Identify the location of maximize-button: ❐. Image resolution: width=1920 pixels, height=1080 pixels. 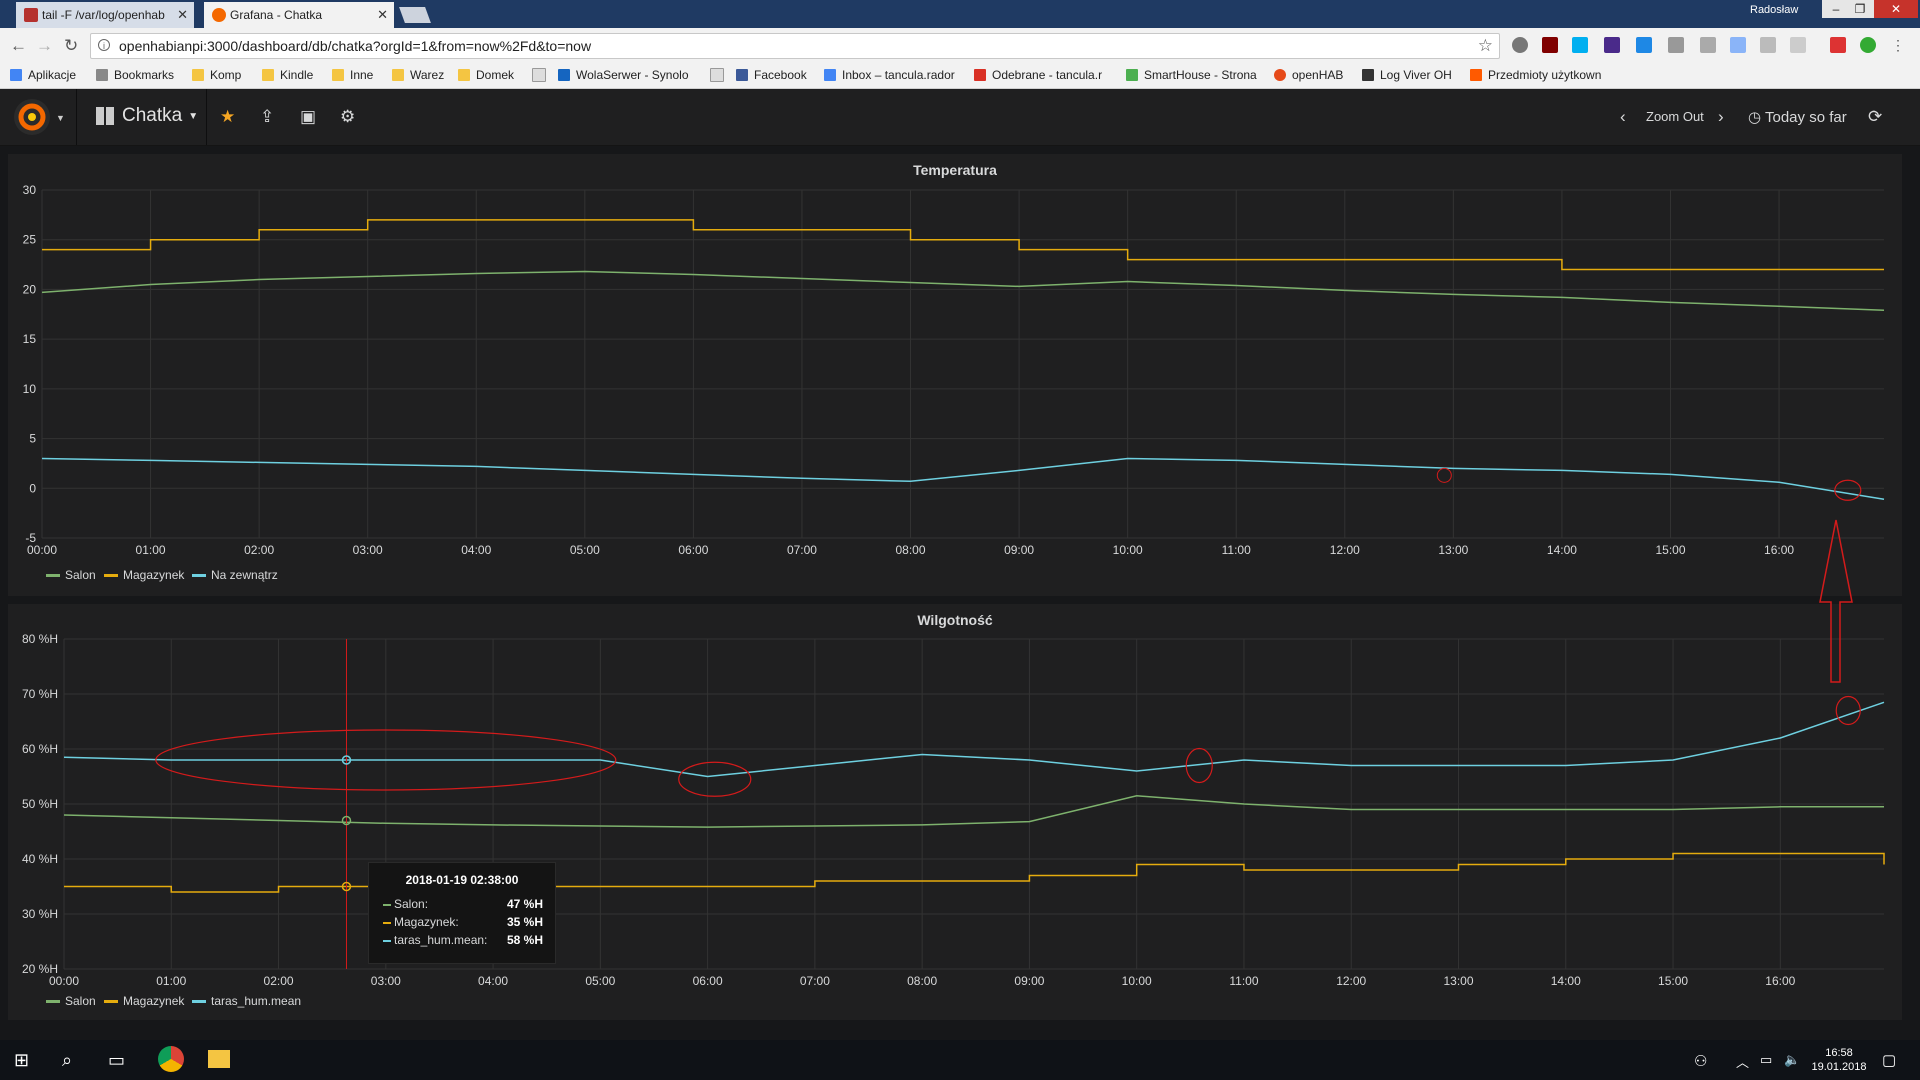
(1860, 9).